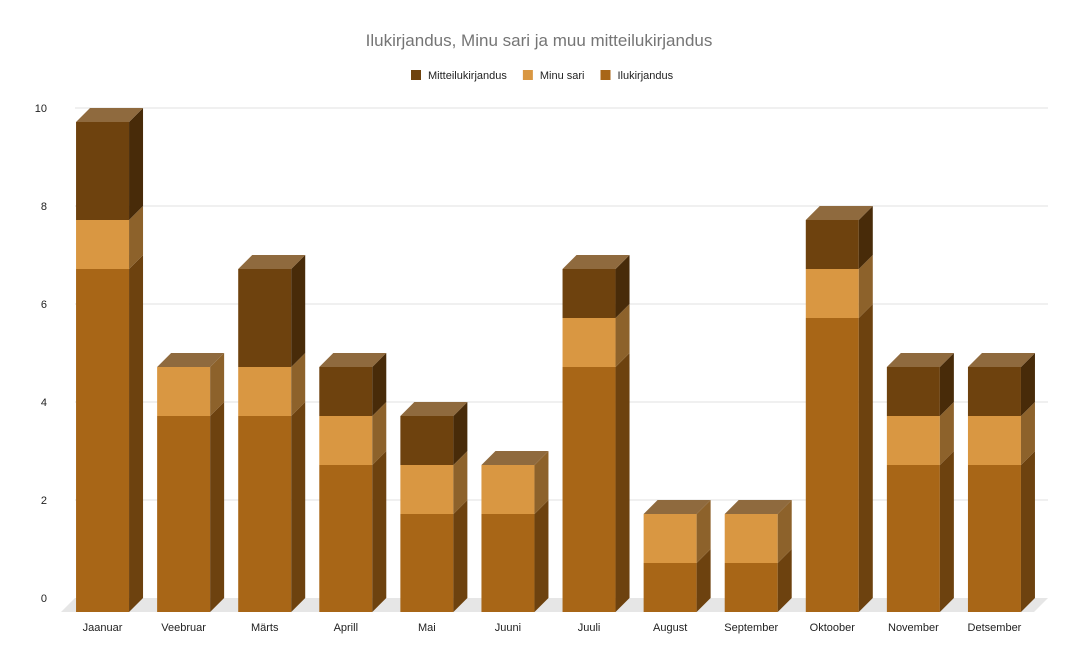 The width and height of the screenshot is (1077, 662). I want to click on floor, so click(554, 605).